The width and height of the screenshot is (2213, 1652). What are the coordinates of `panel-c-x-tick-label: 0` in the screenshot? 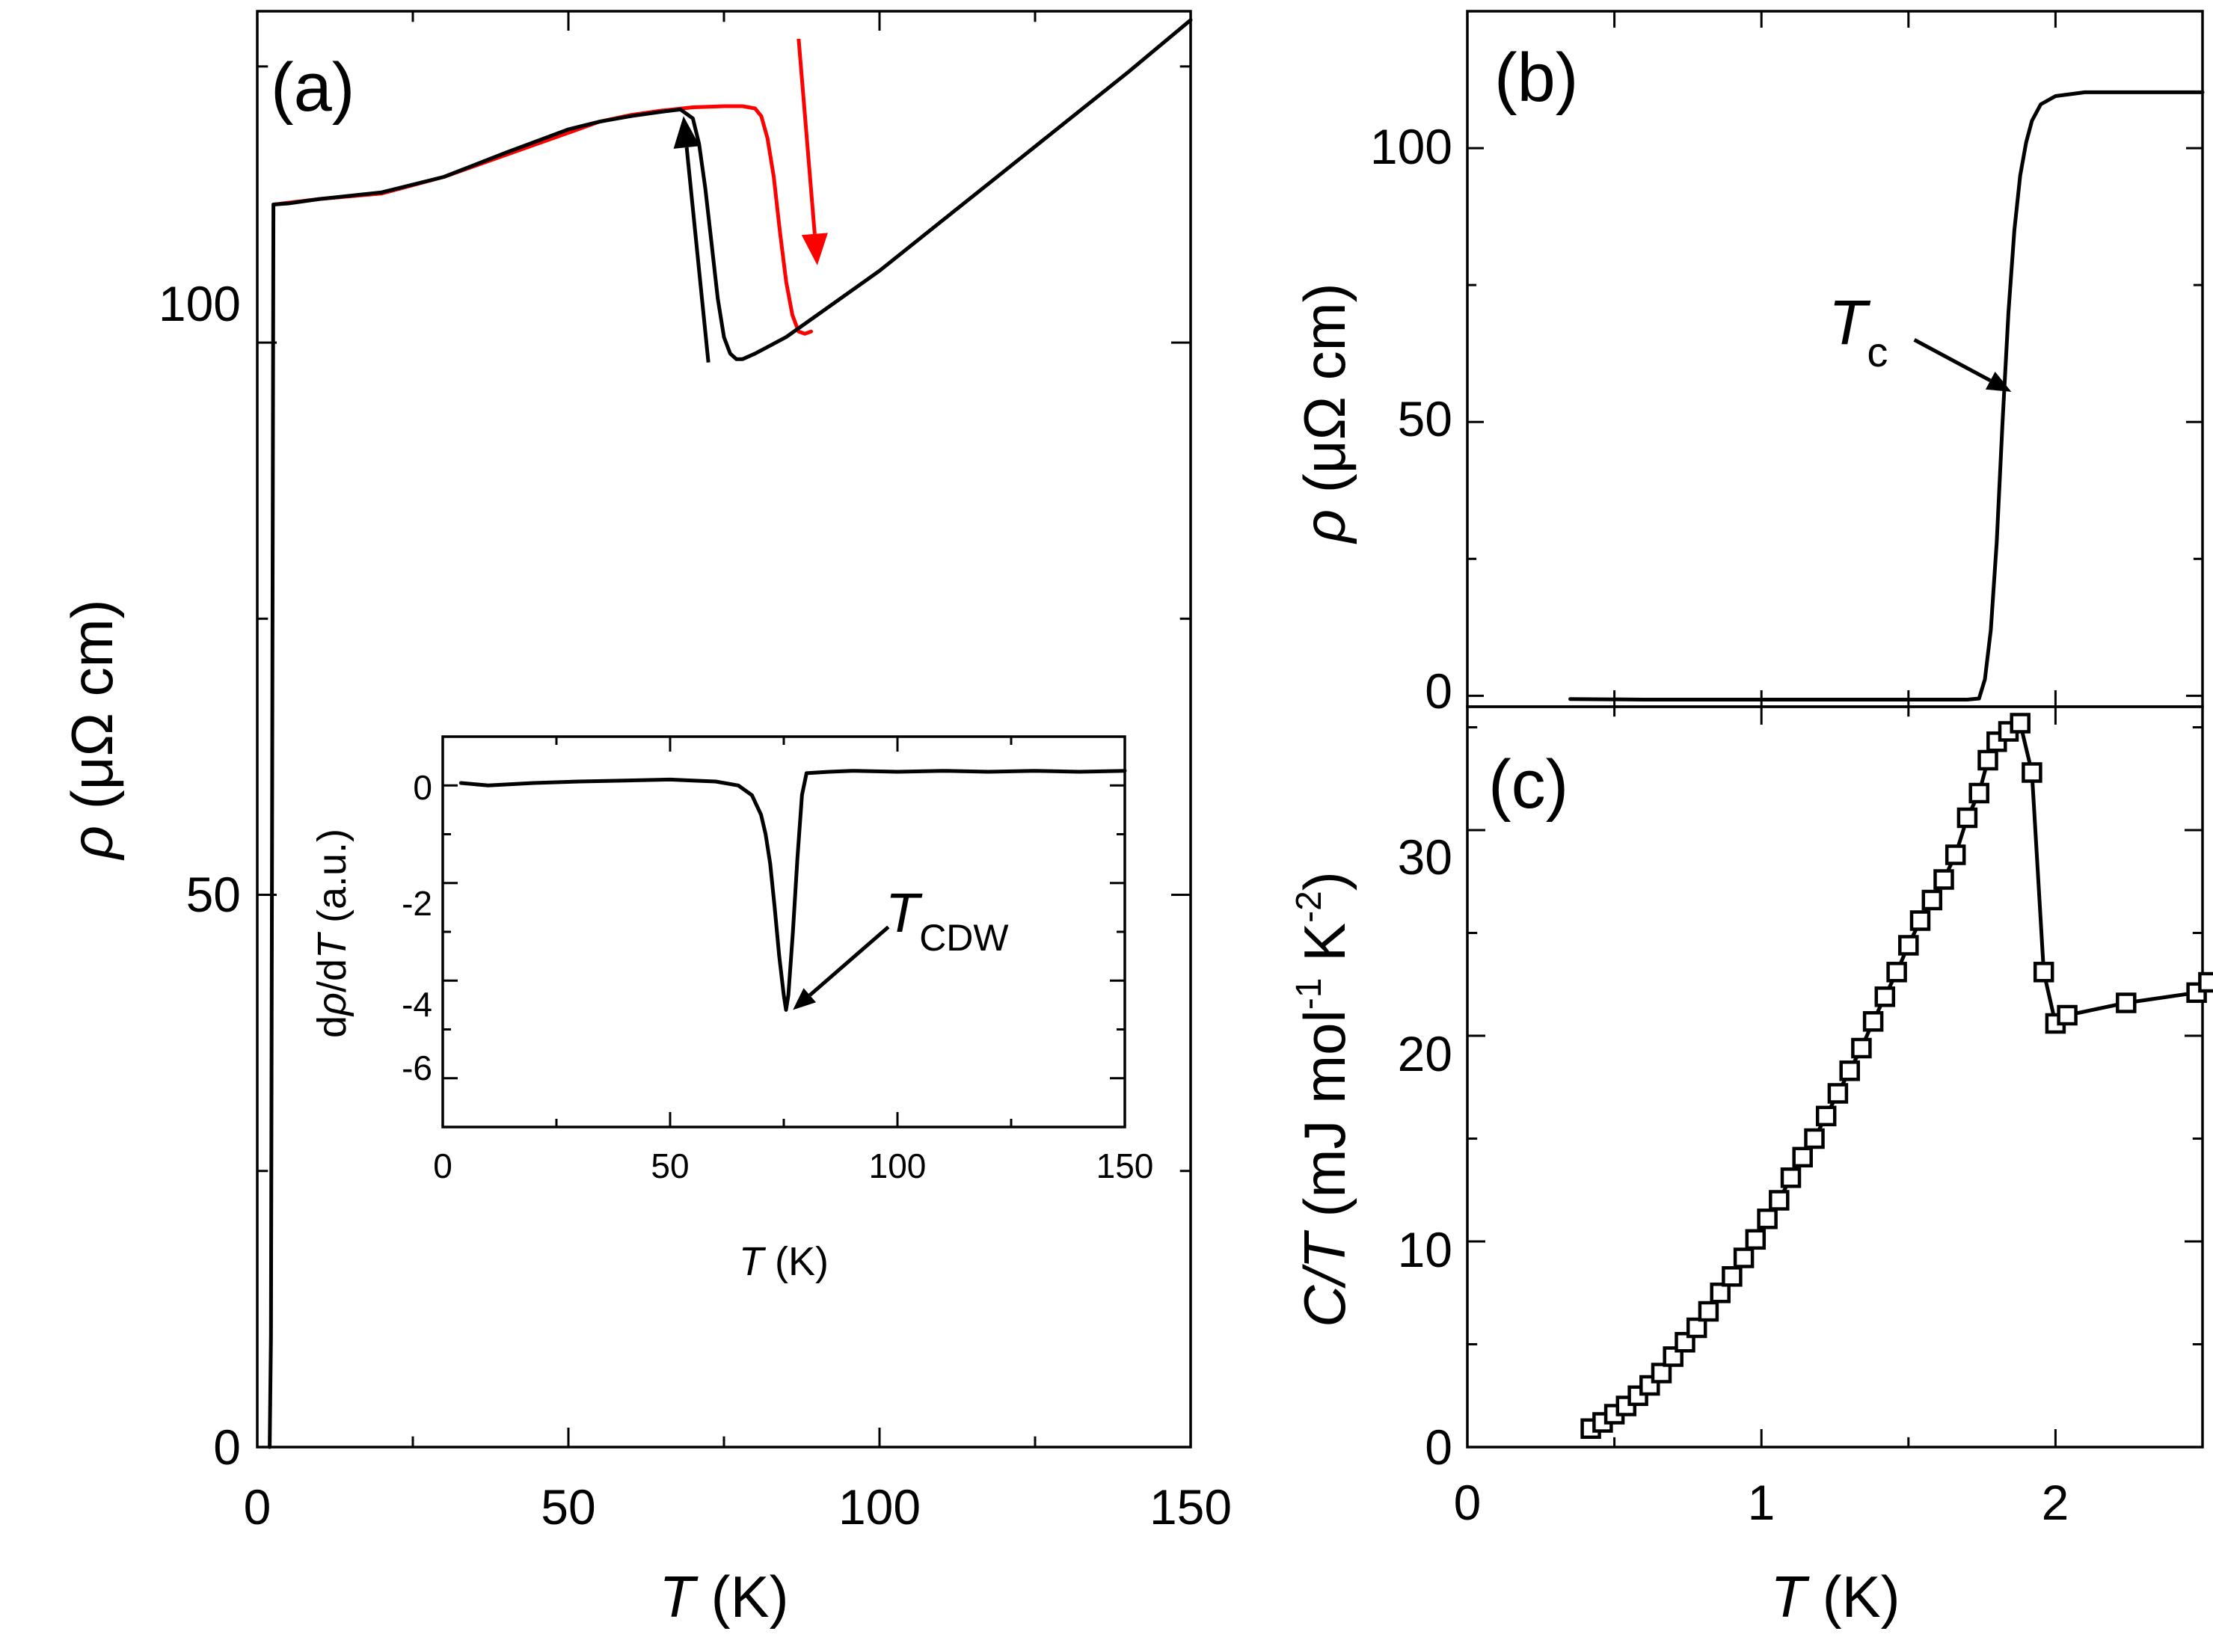 It's located at (1468, 1502).